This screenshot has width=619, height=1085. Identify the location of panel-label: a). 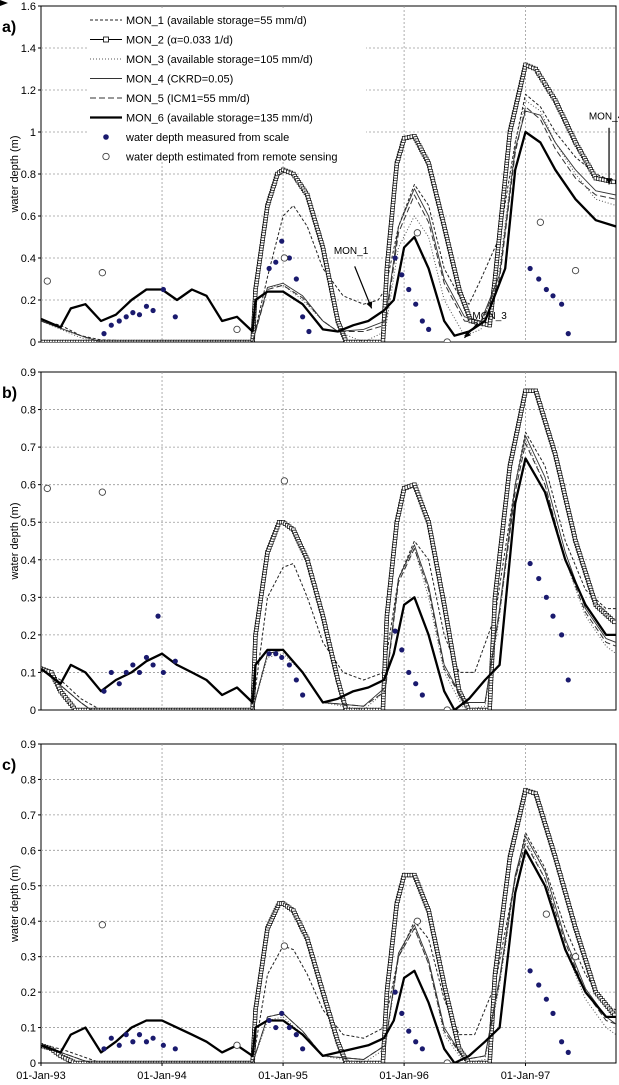
(9, 27).